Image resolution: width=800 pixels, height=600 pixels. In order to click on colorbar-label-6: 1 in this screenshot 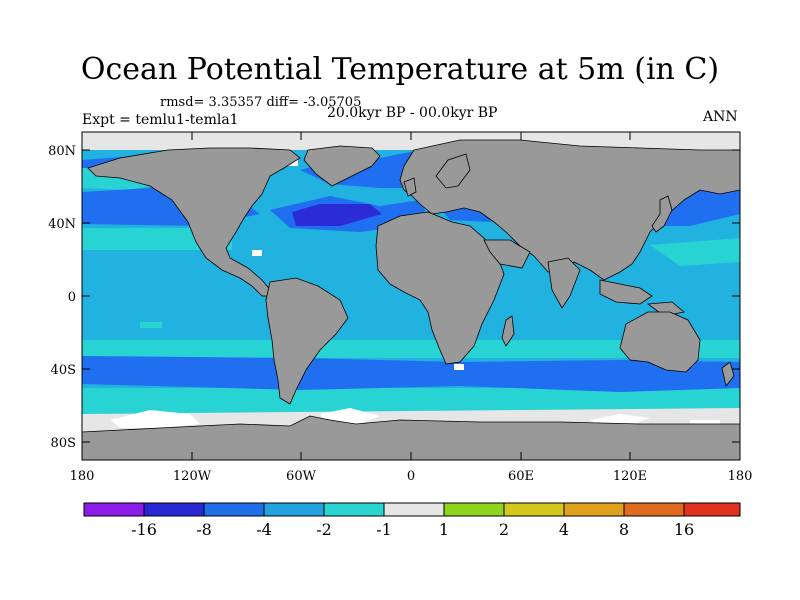, I will do `click(444, 529)`.